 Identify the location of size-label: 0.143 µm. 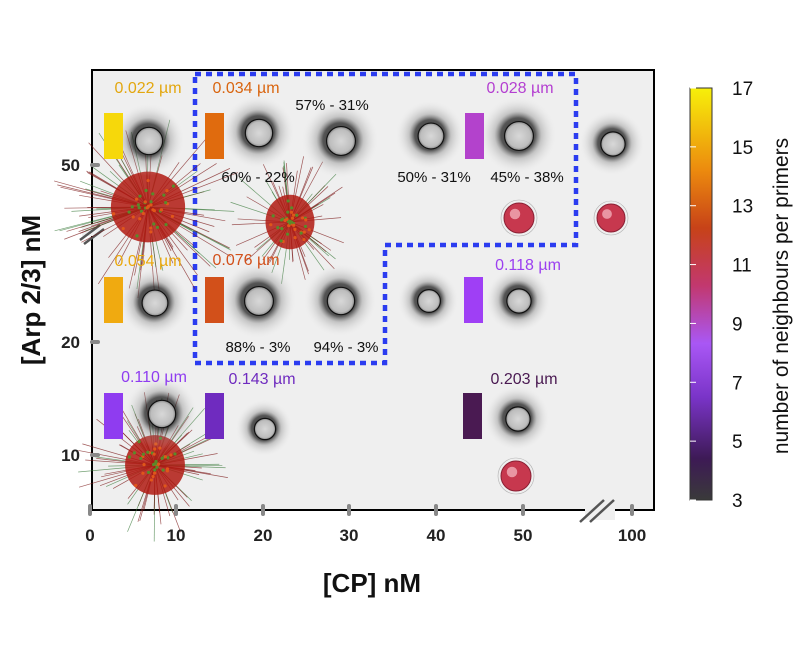
(261, 379).